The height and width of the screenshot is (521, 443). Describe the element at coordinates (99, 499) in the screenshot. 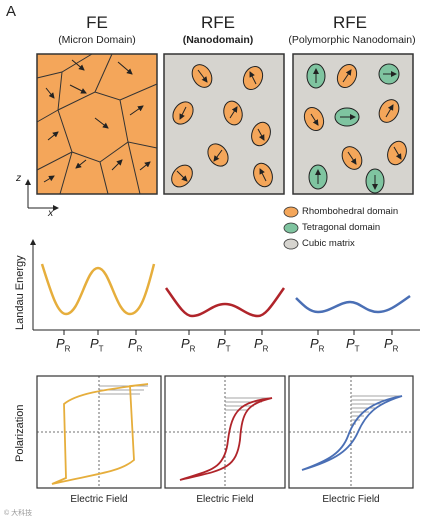

I see `electric-field-label-fe: Electric Field` at that location.